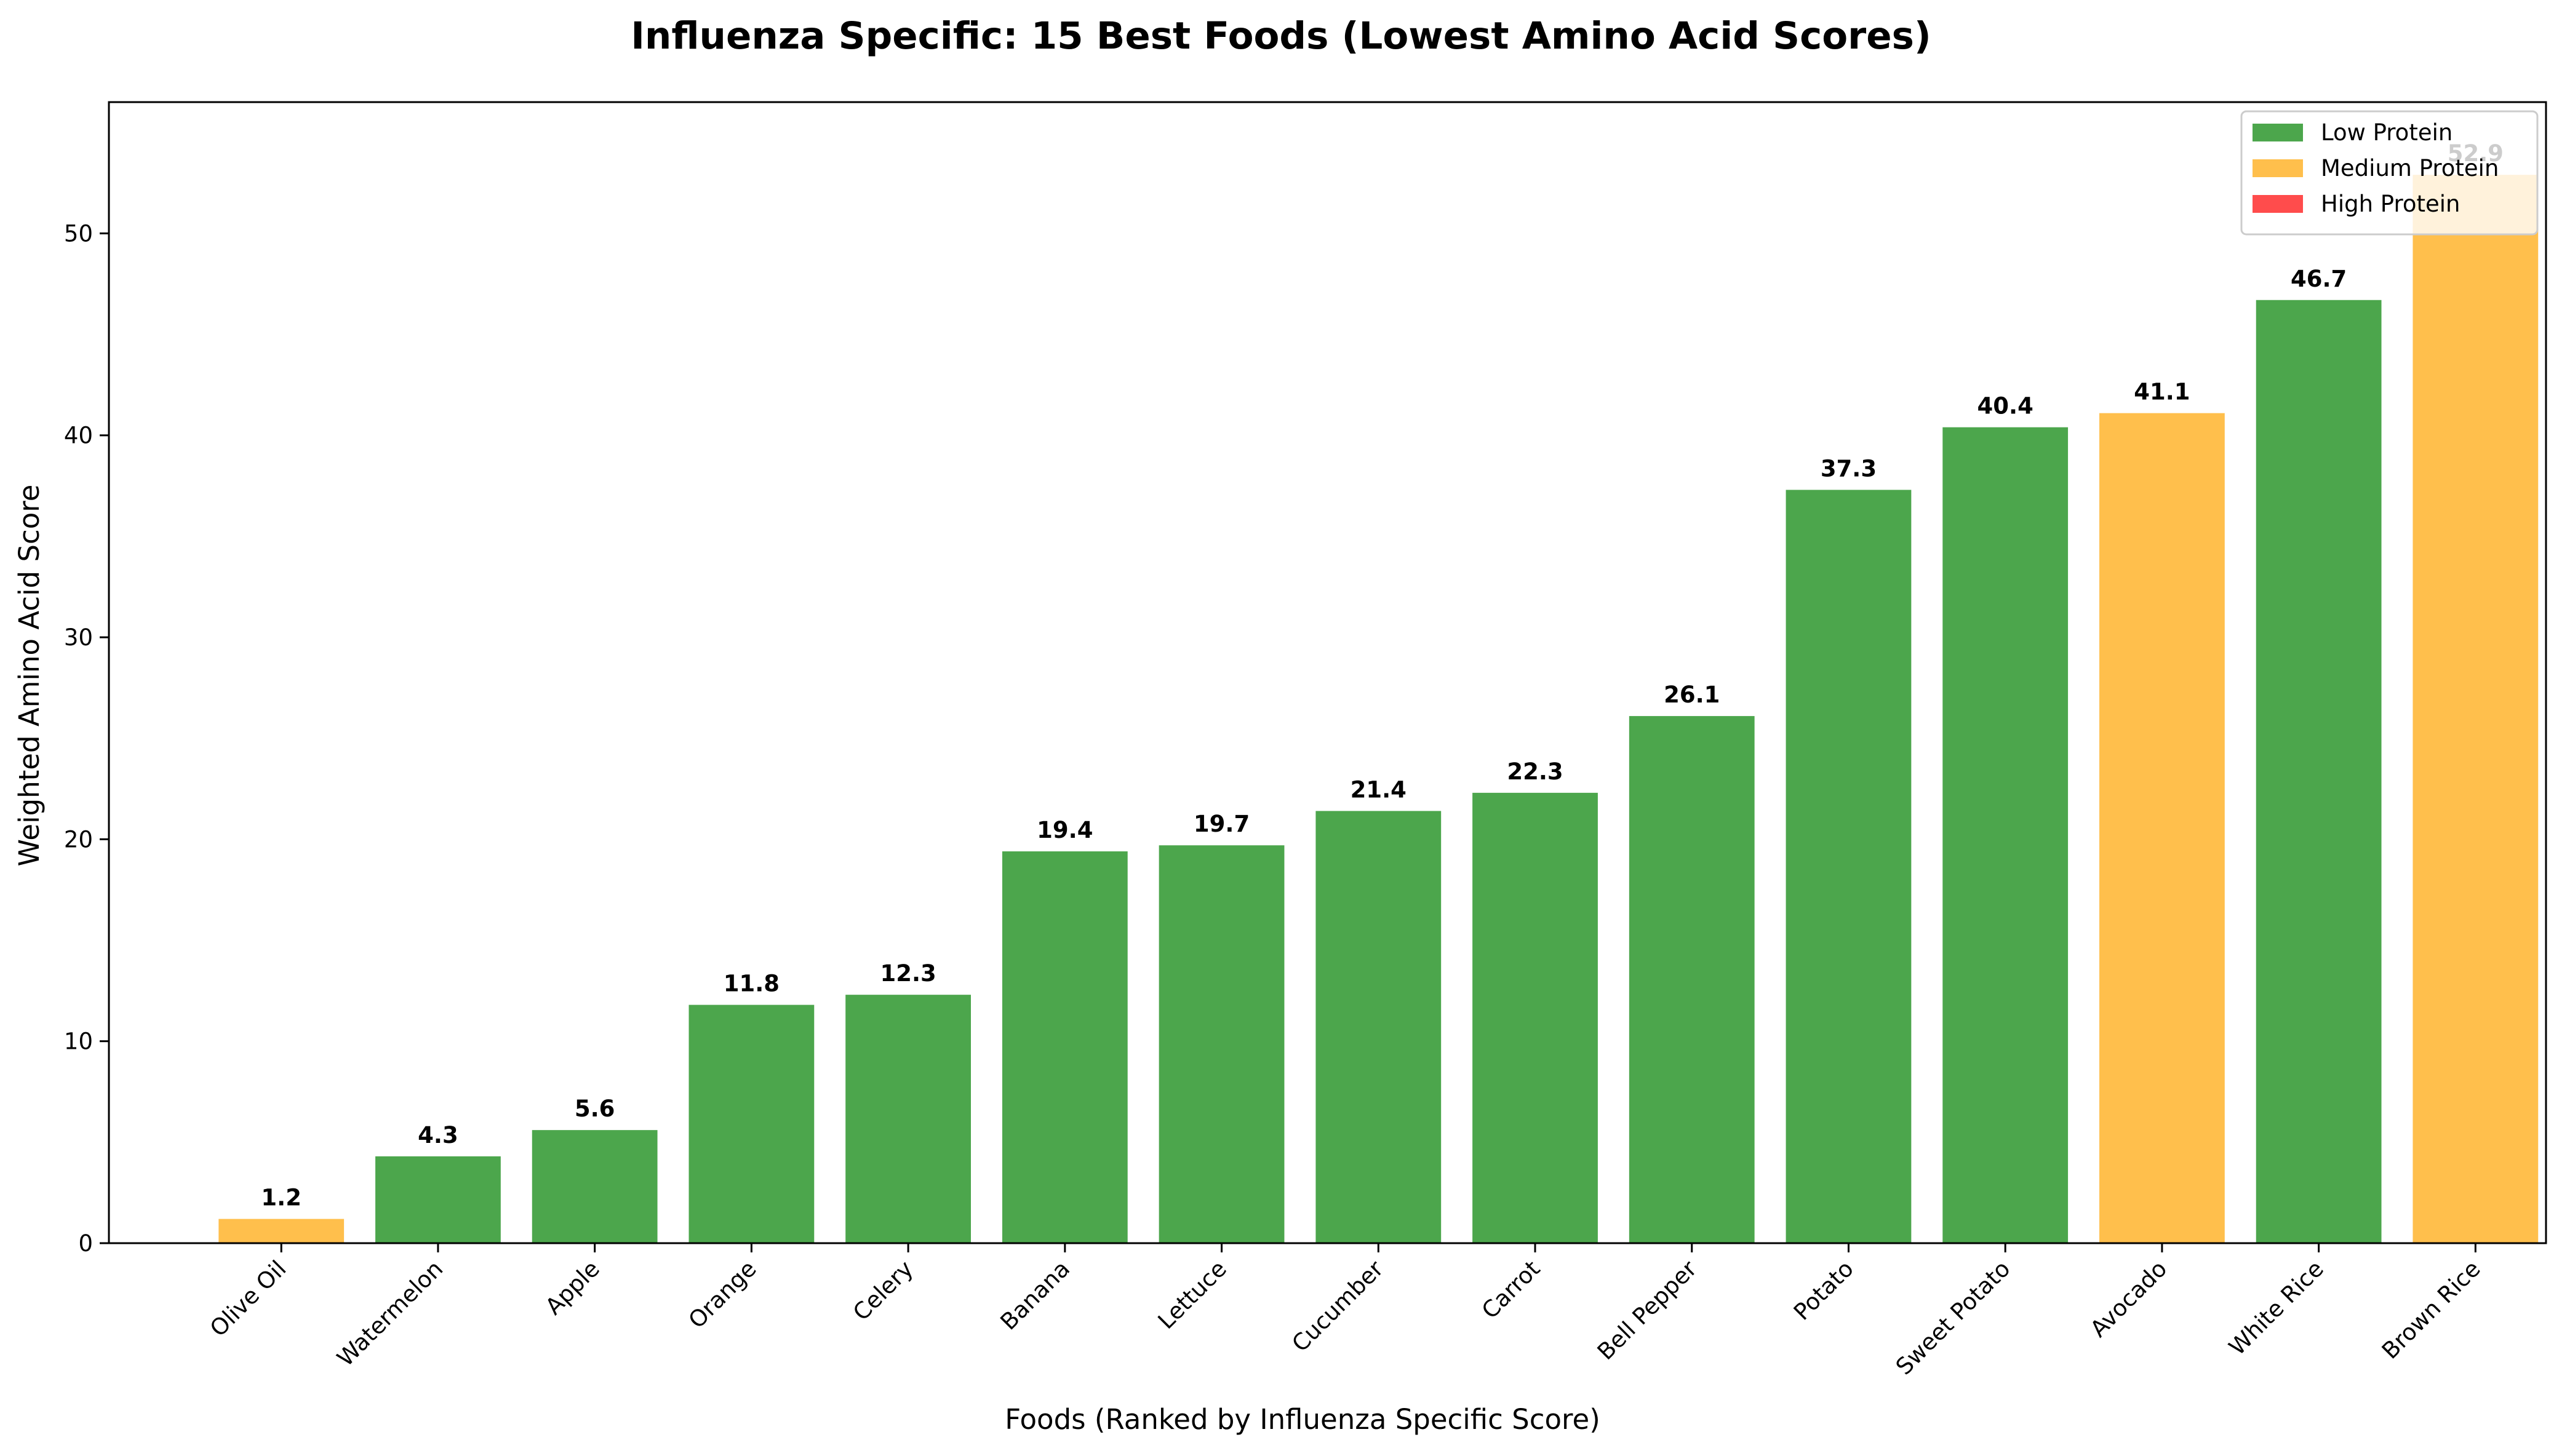 This screenshot has height=1456, width=2562. Describe the element at coordinates (1222, 824) in the screenshot. I see `data-label: 19.7` at that location.